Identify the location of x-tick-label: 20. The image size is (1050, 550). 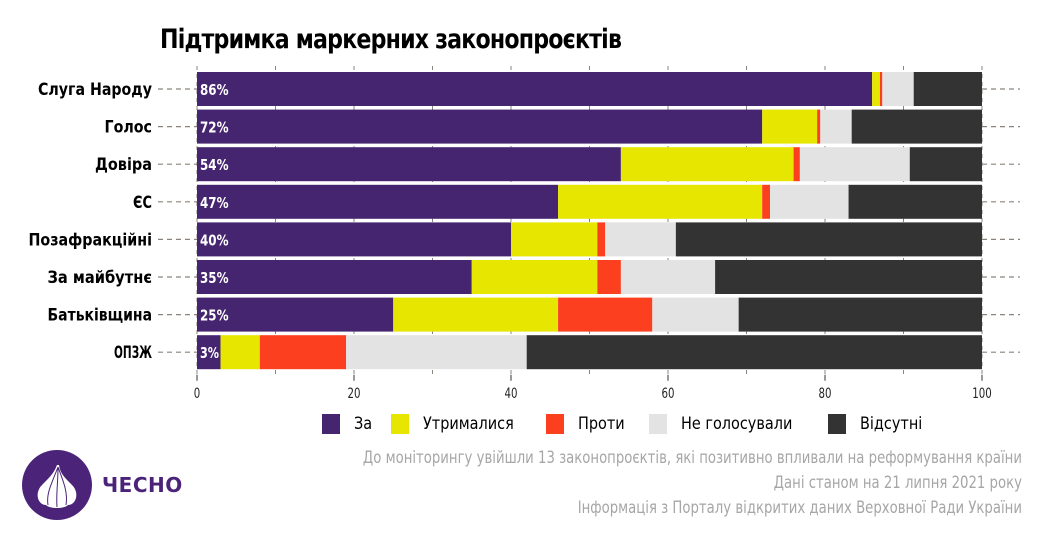
(354, 394).